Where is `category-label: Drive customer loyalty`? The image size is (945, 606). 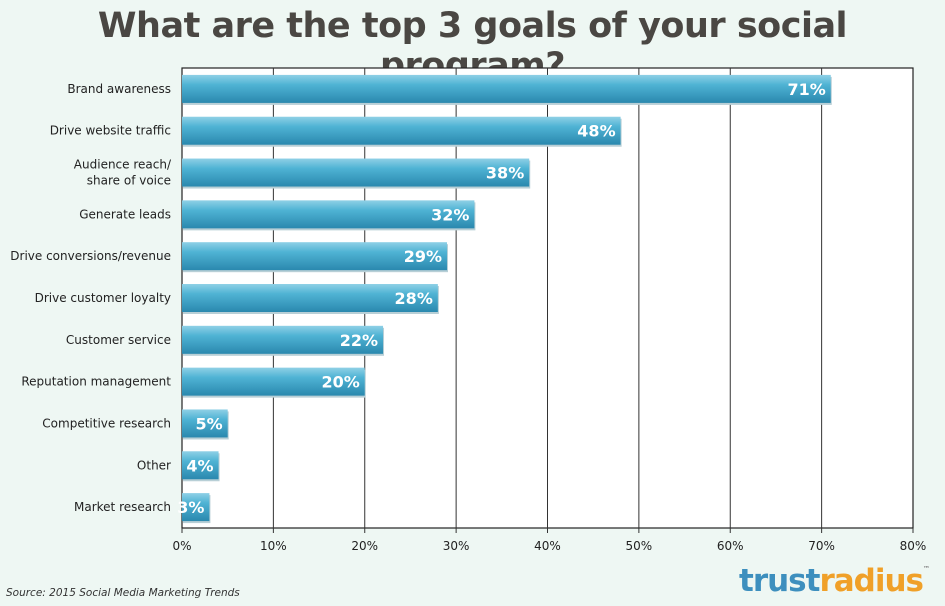
category-label: Drive customer loyalty is located at coordinates (103, 298).